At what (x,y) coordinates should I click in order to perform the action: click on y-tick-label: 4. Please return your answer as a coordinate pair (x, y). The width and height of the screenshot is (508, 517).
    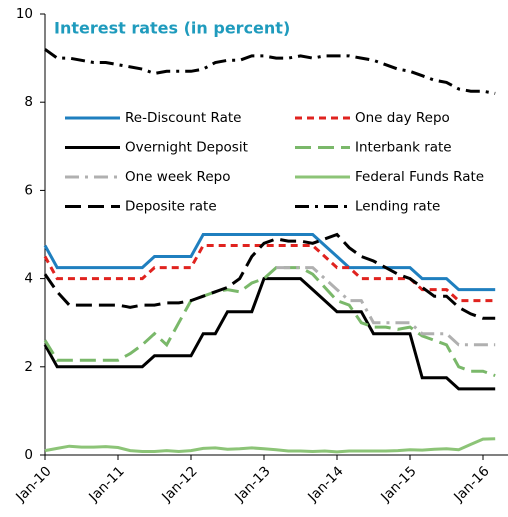
    Looking at the image, I should click on (28, 279).